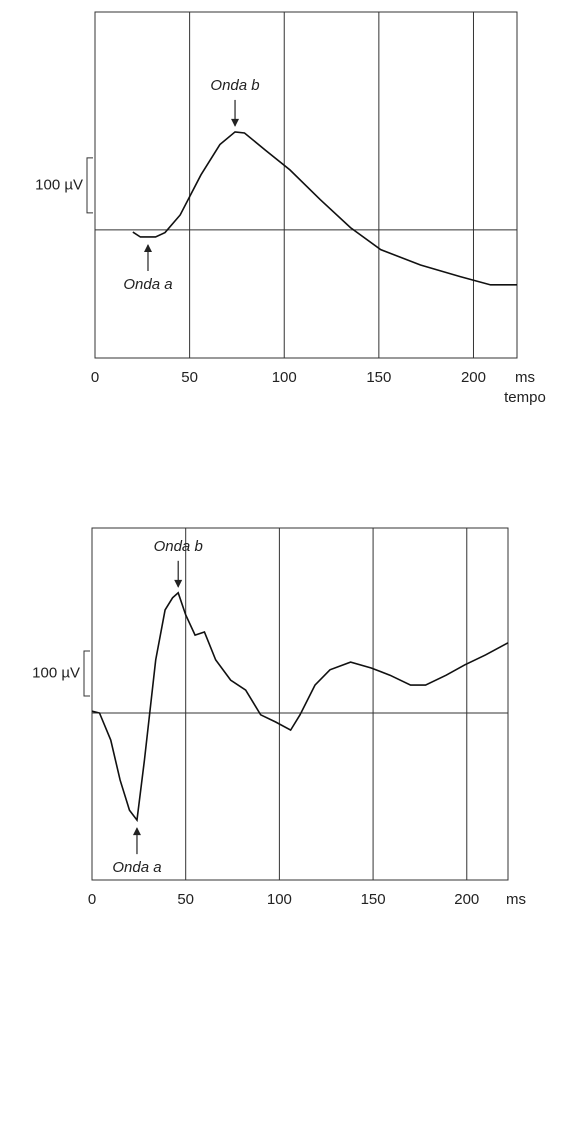 This screenshot has height=1121, width=585. Describe the element at coordinates (525, 397) in the screenshot. I see `x-axis-label: tempo` at that location.